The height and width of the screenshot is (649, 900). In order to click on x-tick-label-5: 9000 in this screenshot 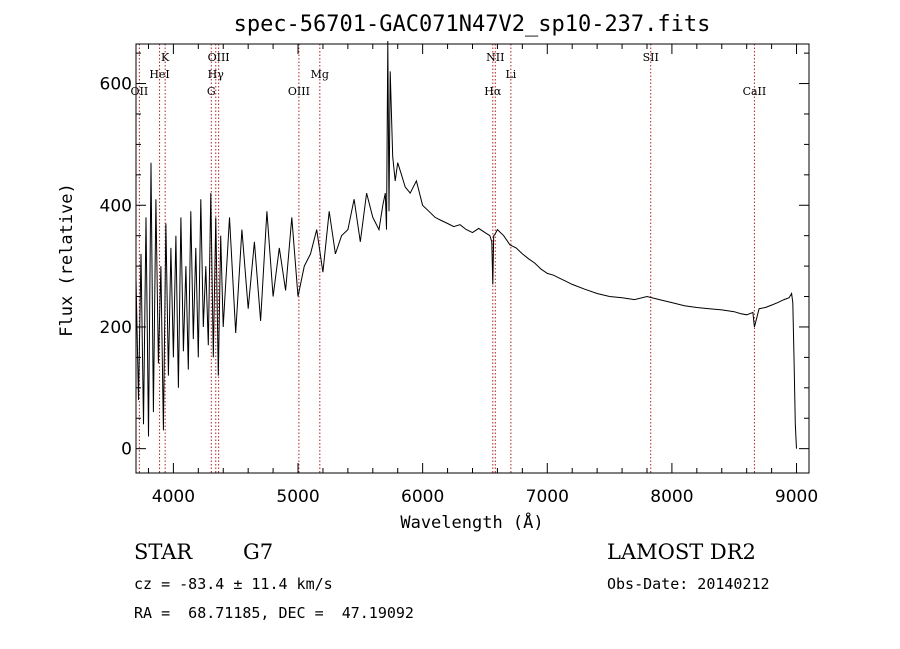, I will do `click(796, 497)`.